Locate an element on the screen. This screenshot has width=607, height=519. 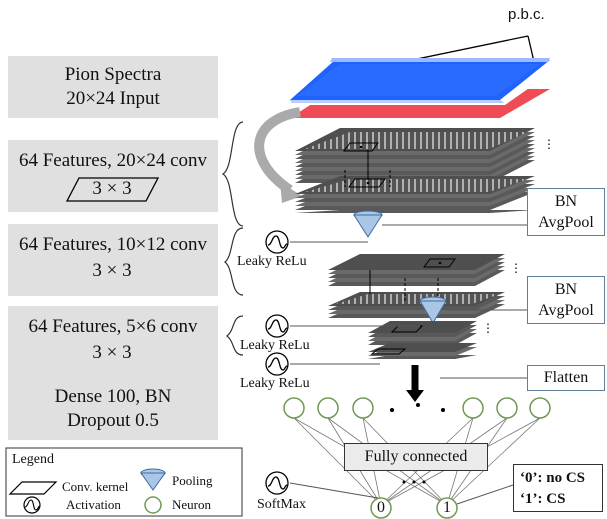
dense-block: Dense 100, BN Dropout 0.5 is located at coordinates (113, 409).